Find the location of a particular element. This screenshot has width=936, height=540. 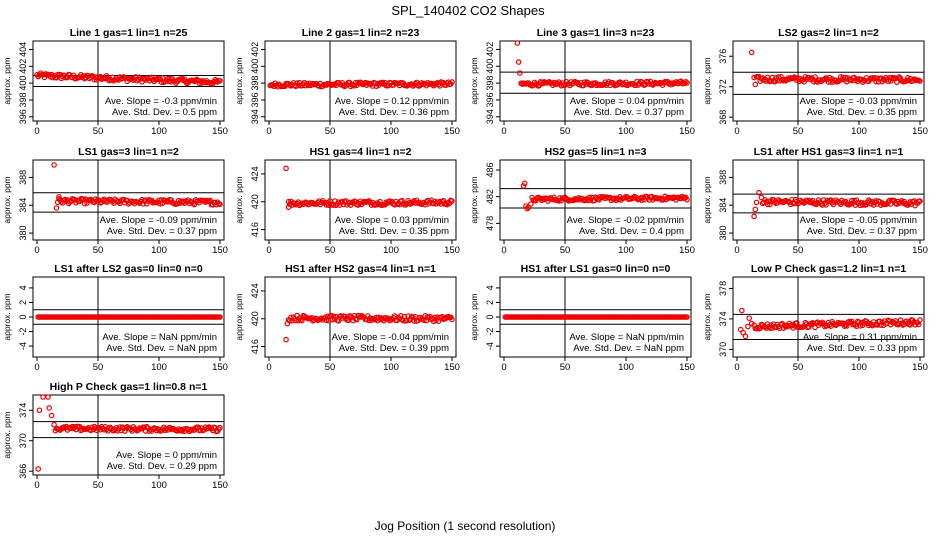

panel-annotation: Ave. Slope = -0.02 ppm/min is located at coordinates (625, 220).